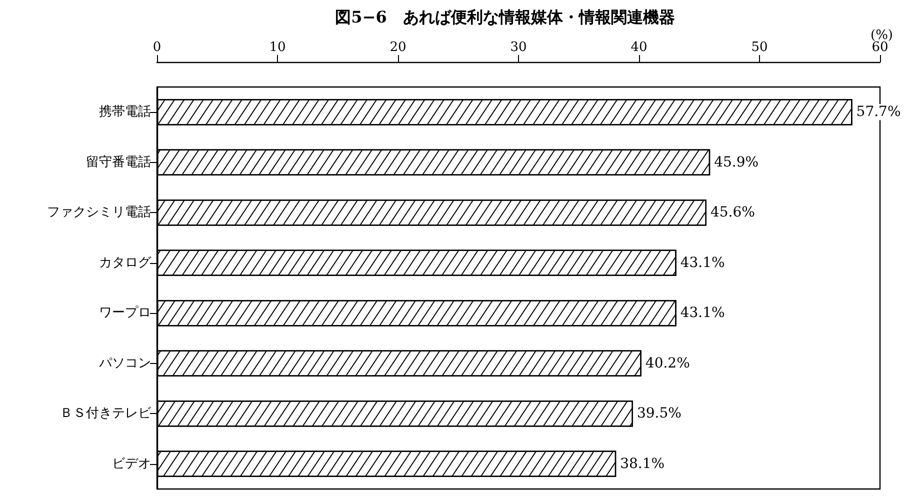 The image size is (904, 497). What do you see at coordinates (667, 363) in the screenshot?
I see `data-label: 40.2%` at bounding box center [667, 363].